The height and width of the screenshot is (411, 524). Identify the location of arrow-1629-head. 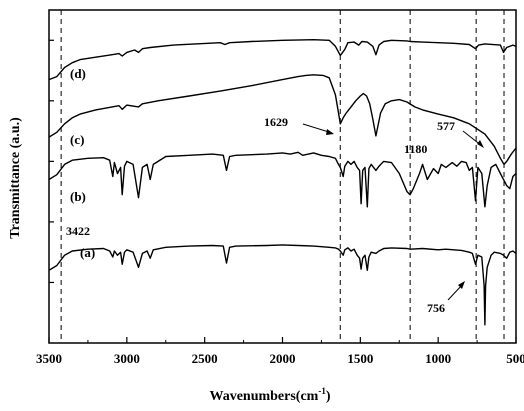
(330, 132).